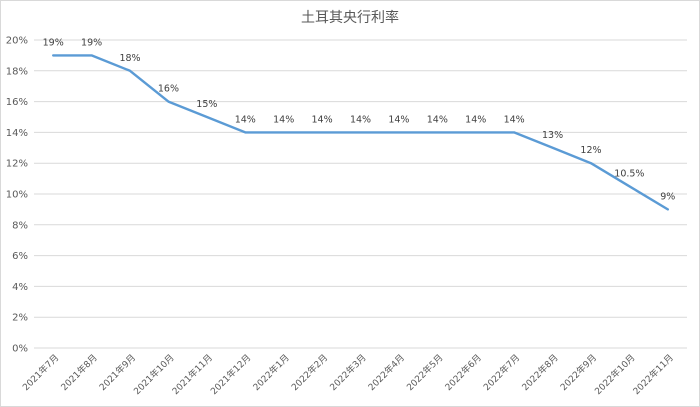  I want to click on y-tick-label: 20%, so click(17, 41).